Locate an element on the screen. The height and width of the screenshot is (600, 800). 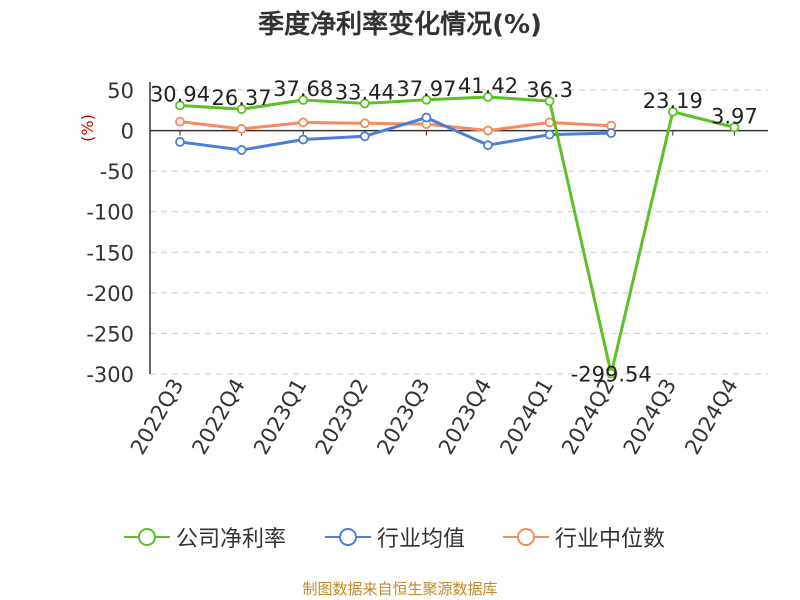
legend-marker-company is located at coordinates (147, 537).